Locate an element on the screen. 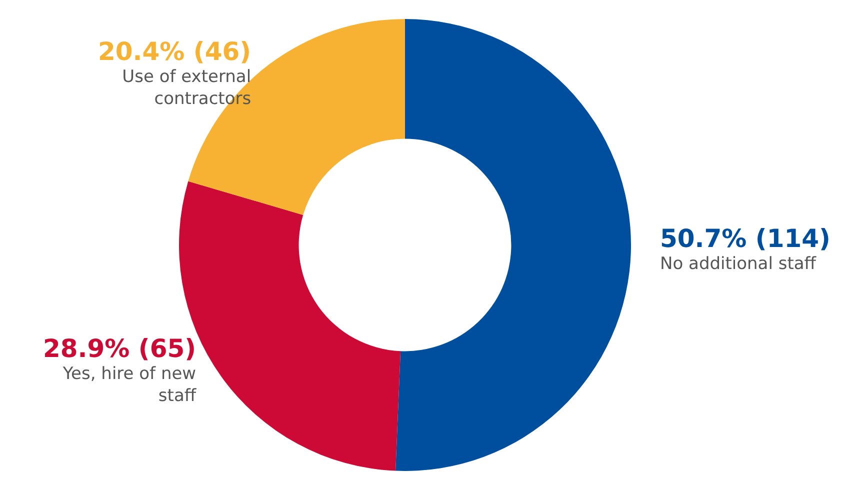 This screenshot has width=858, height=488. slice-label: Yes, hire of new staff is located at coordinates (130, 385).